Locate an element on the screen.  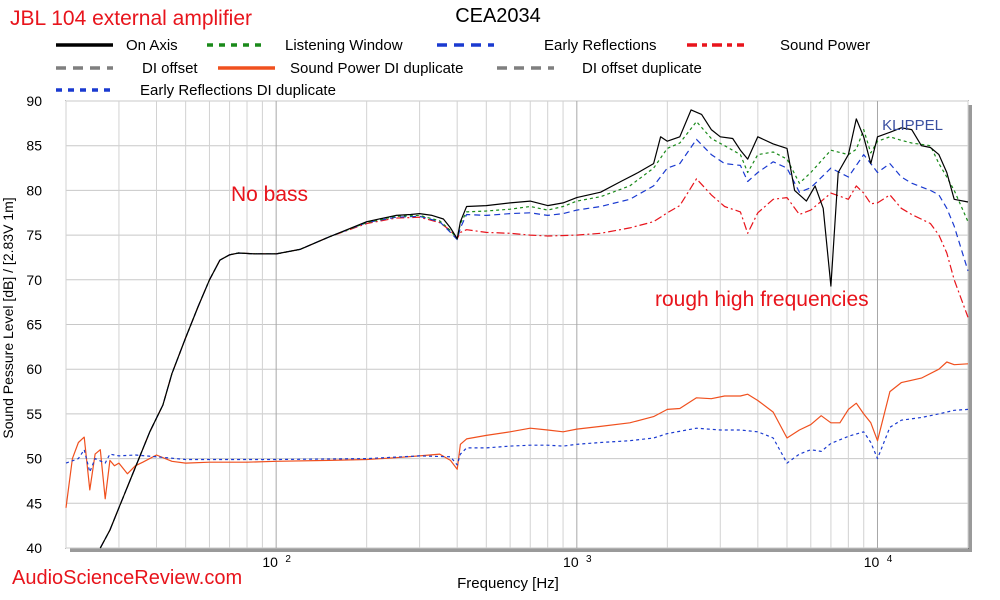
legend-label-sound-power-di-duplicate: Sound Power DI duplicate is located at coordinates (376, 68).